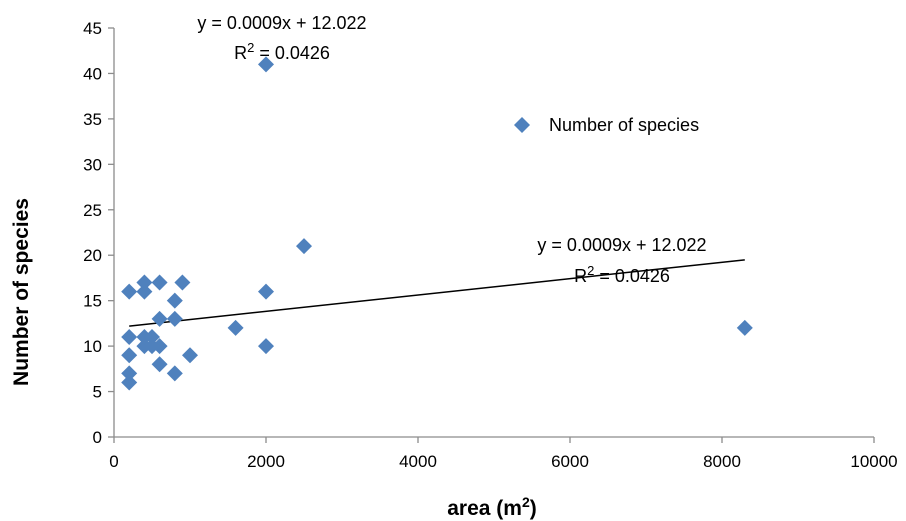 The width and height of the screenshot is (906, 521). I want to click on x-axis-title-close: ), so click(533, 508).